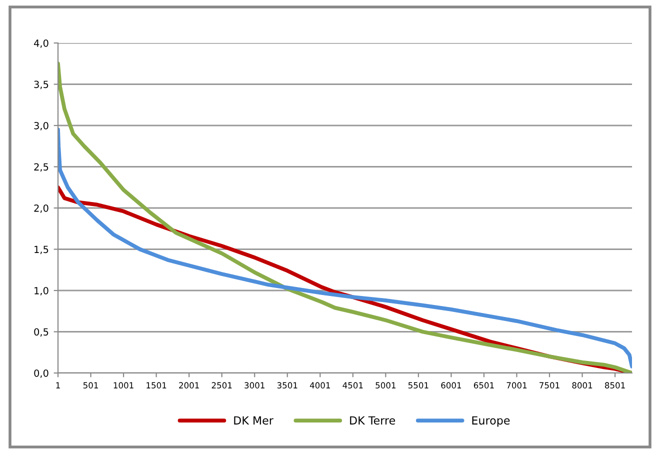 The height and width of the screenshot is (455, 662). What do you see at coordinates (41, 85) in the screenshot?
I see `y-tick-label: 3,5` at bounding box center [41, 85].